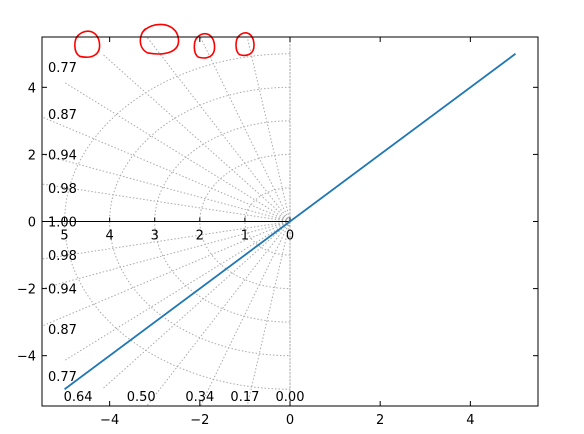  Describe the element at coordinates (32, 155) in the screenshot. I see `y-tick-label: 2` at that location.